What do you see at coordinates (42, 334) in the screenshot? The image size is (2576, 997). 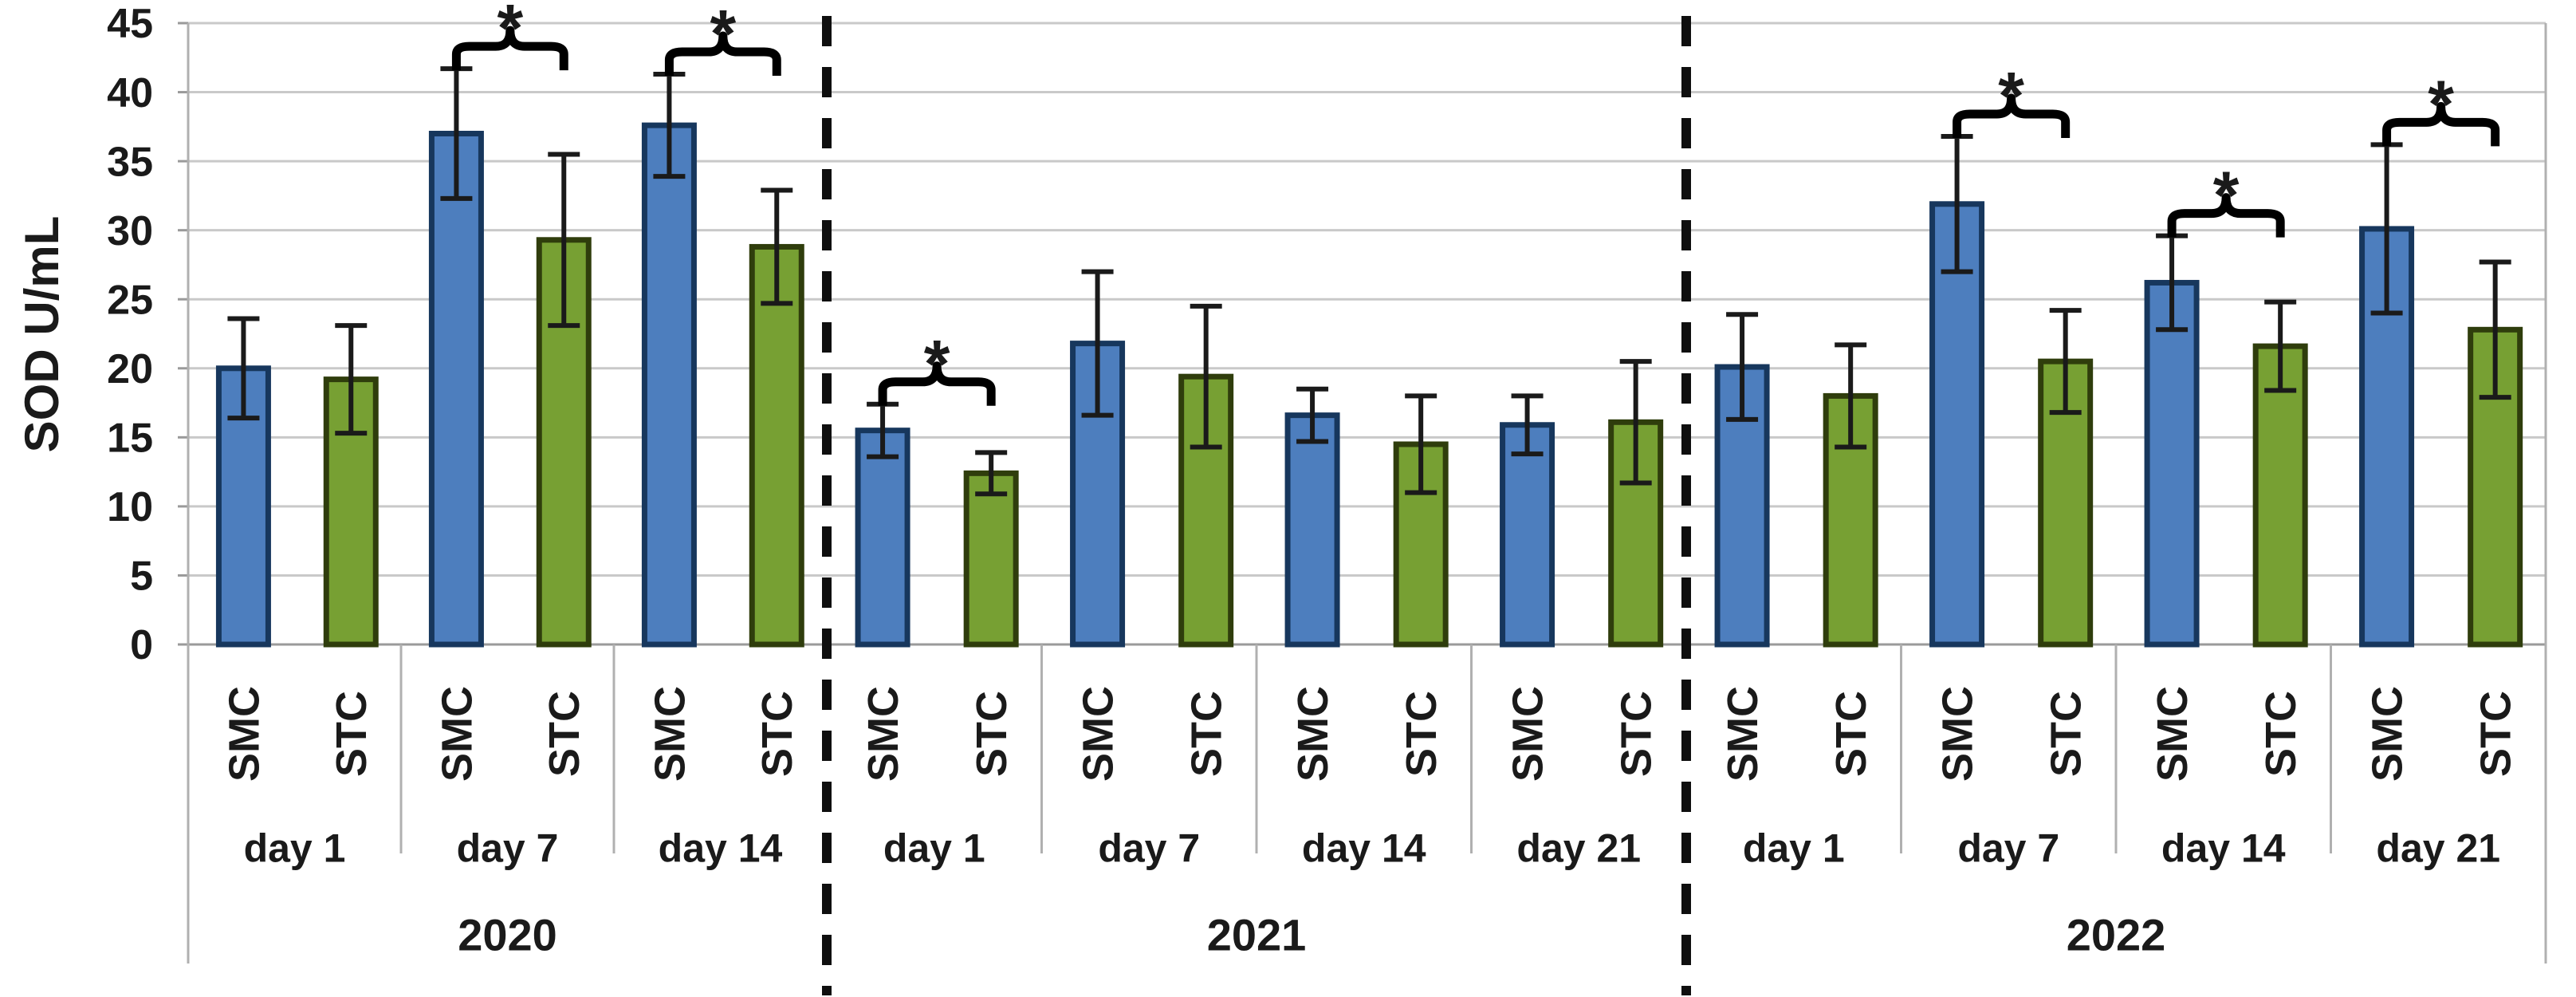 I see `y-axis-label: SOD U/mL` at bounding box center [42, 334].